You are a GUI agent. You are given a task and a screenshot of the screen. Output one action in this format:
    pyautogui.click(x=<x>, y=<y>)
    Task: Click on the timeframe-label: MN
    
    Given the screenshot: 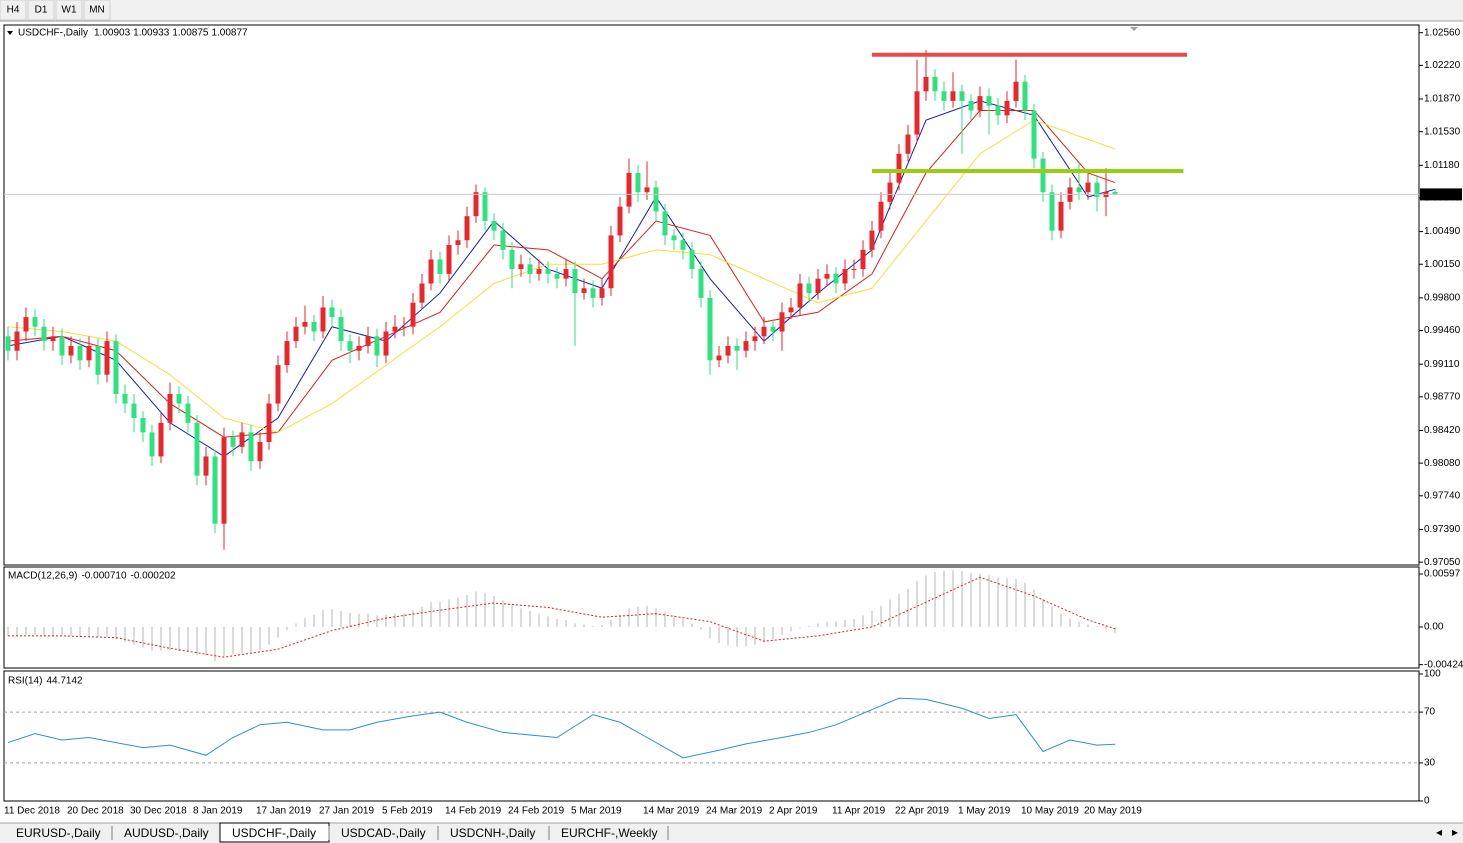 What is the action you would take?
    pyautogui.click(x=97, y=10)
    